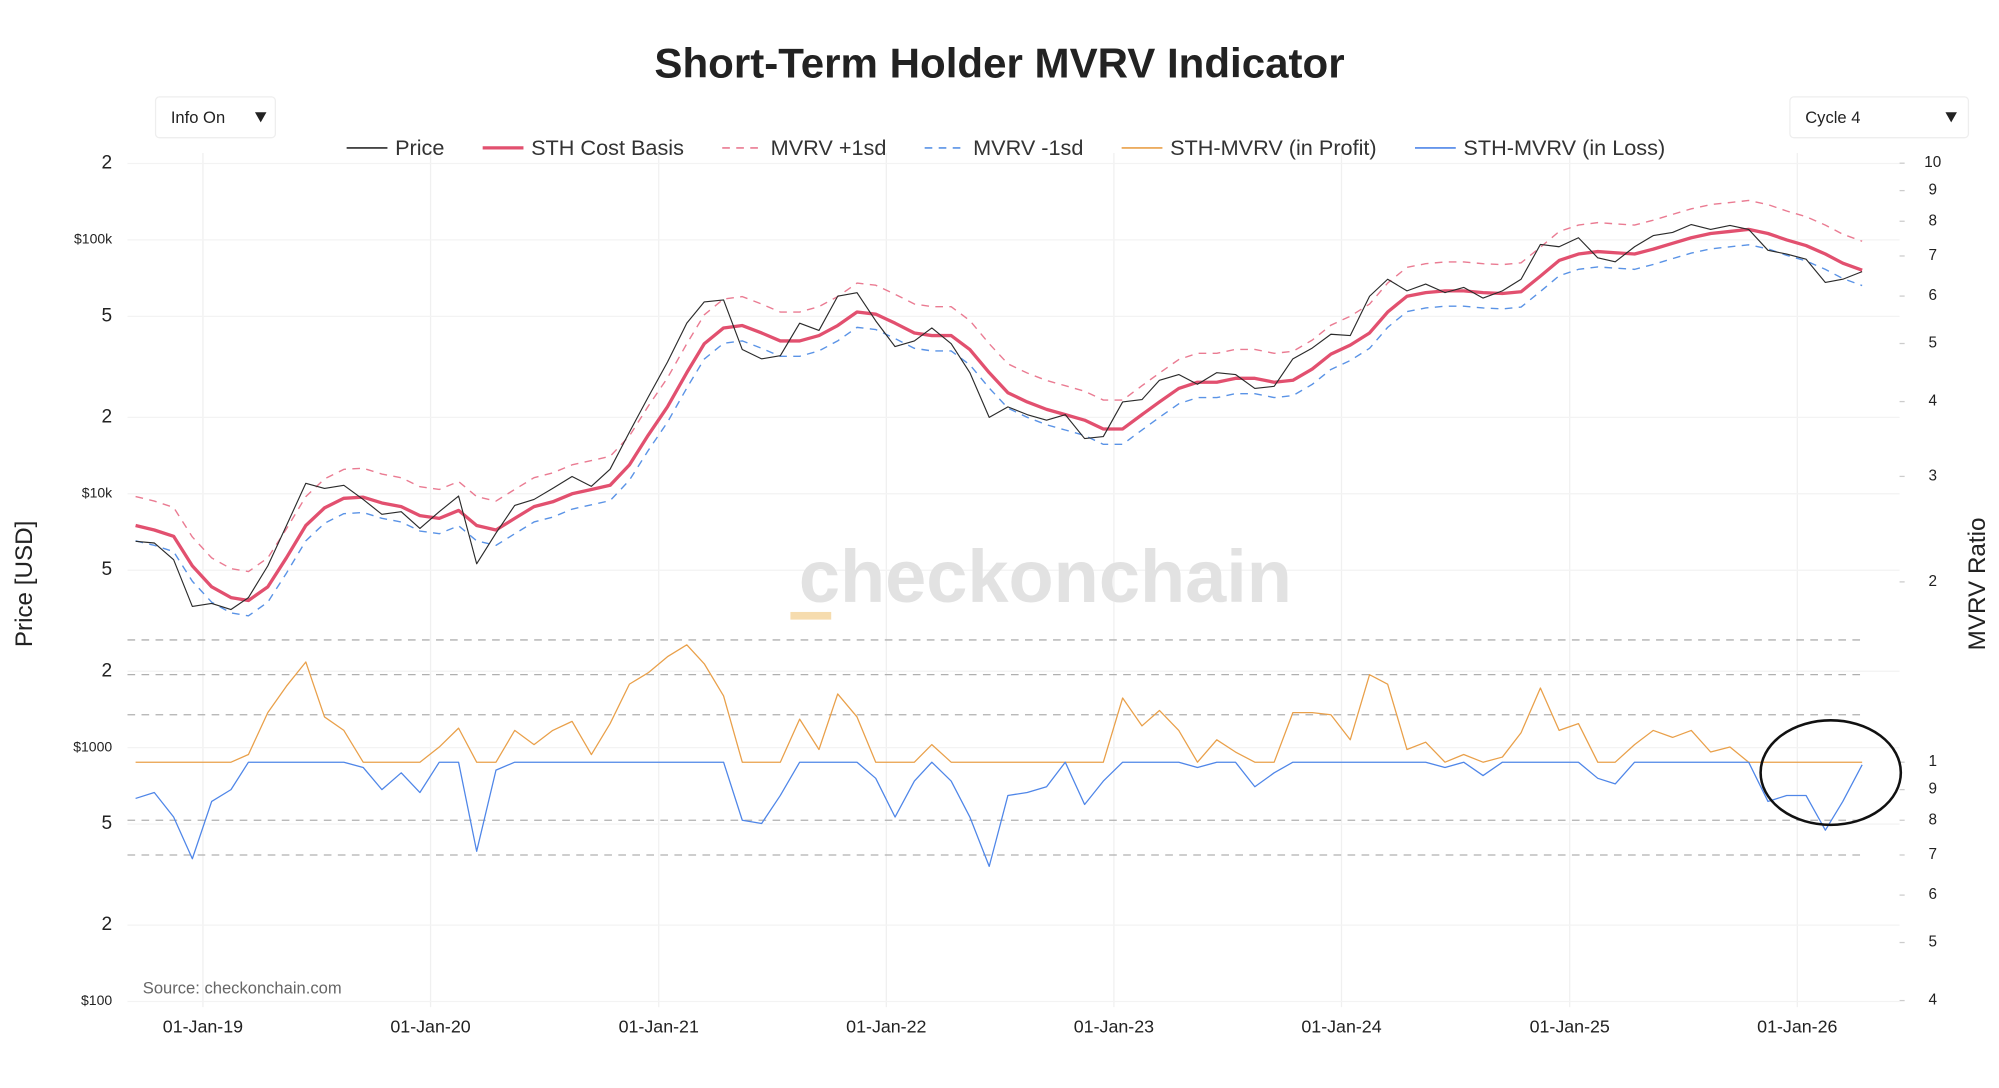 The width and height of the screenshot is (1999, 1088). Describe the element at coordinates (607, 147) in the screenshot. I see `legend-label: STH Cost Basis` at that location.